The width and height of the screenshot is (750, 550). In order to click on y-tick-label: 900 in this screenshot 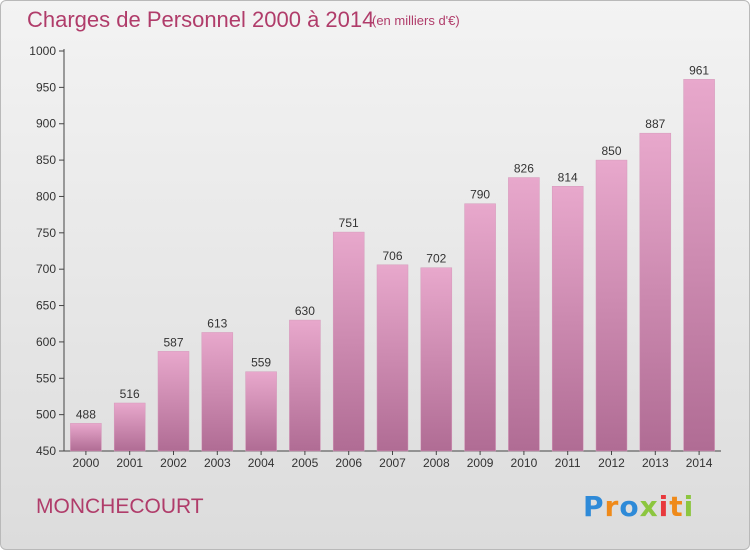, I will do `click(46, 124)`.